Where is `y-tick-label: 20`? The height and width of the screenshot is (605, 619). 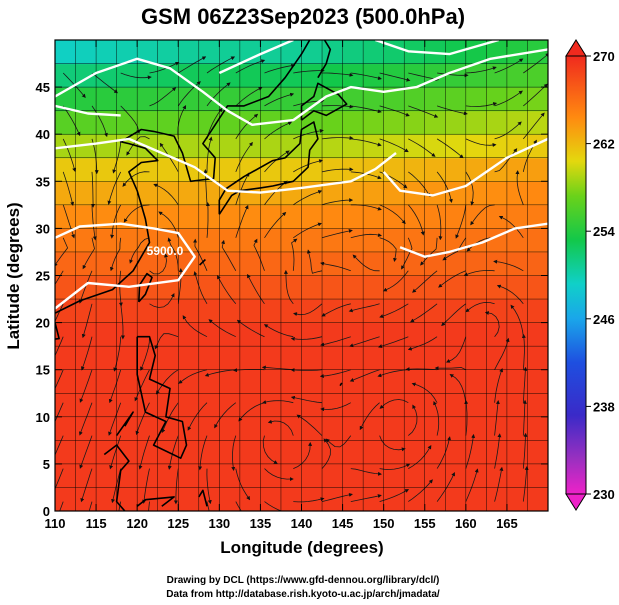 y-tick-label: 20 is located at coordinates (43, 323).